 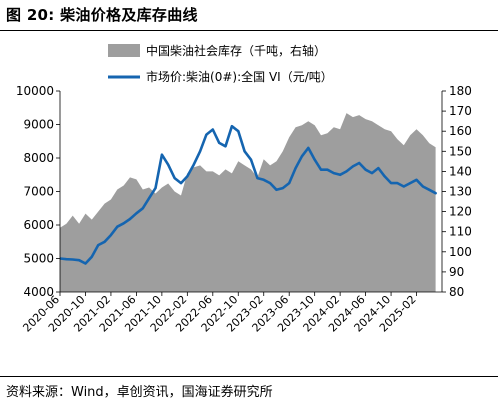 What do you see at coordinates (460, 171) in the screenshot?
I see `right-tick-label: 140` at bounding box center [460, 171].